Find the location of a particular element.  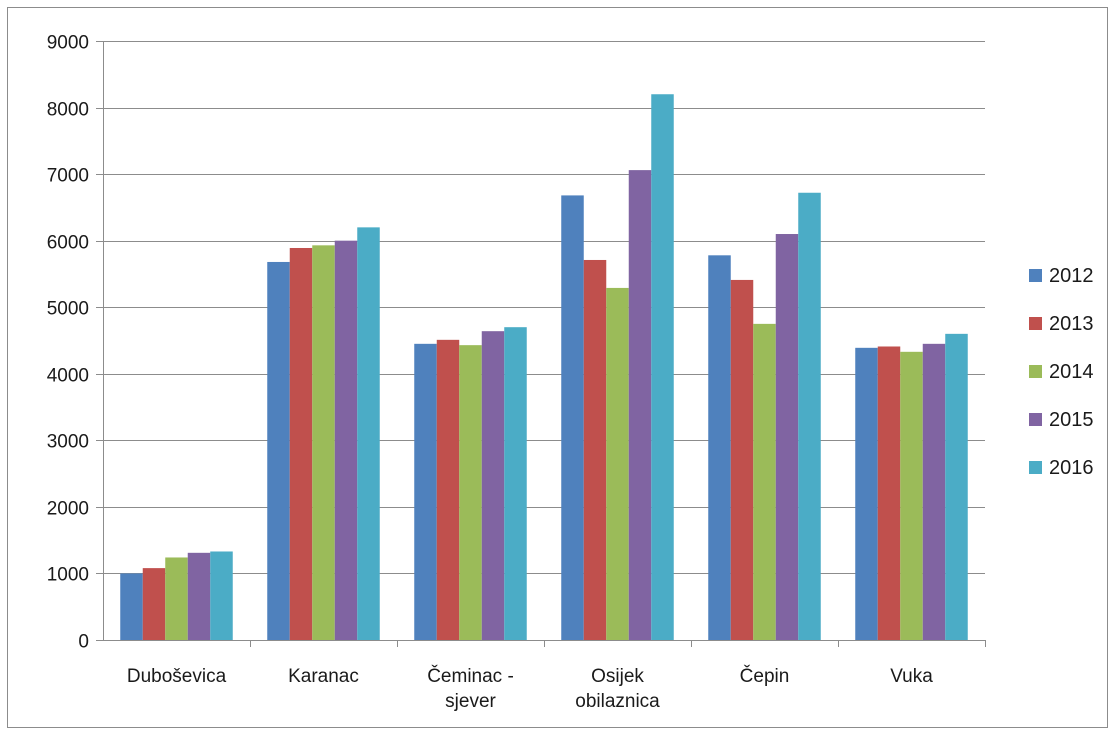

y-tick-label: 3000 is located at coordinates (68, 442).